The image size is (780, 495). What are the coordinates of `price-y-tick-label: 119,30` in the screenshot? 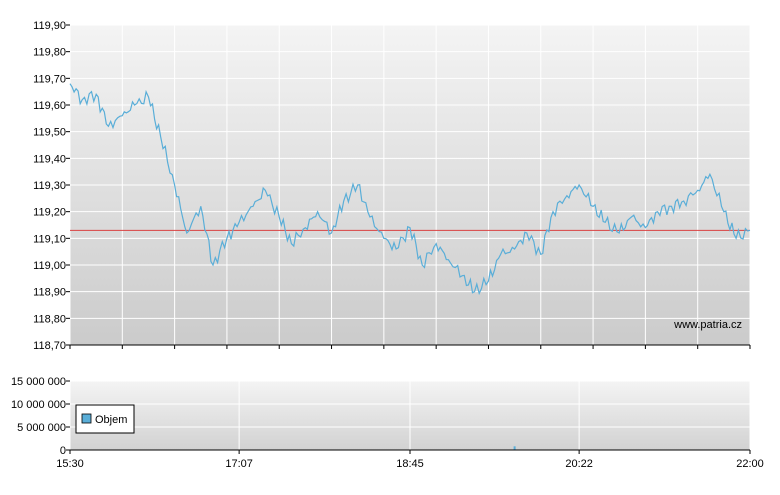 It's located at (49, 186).